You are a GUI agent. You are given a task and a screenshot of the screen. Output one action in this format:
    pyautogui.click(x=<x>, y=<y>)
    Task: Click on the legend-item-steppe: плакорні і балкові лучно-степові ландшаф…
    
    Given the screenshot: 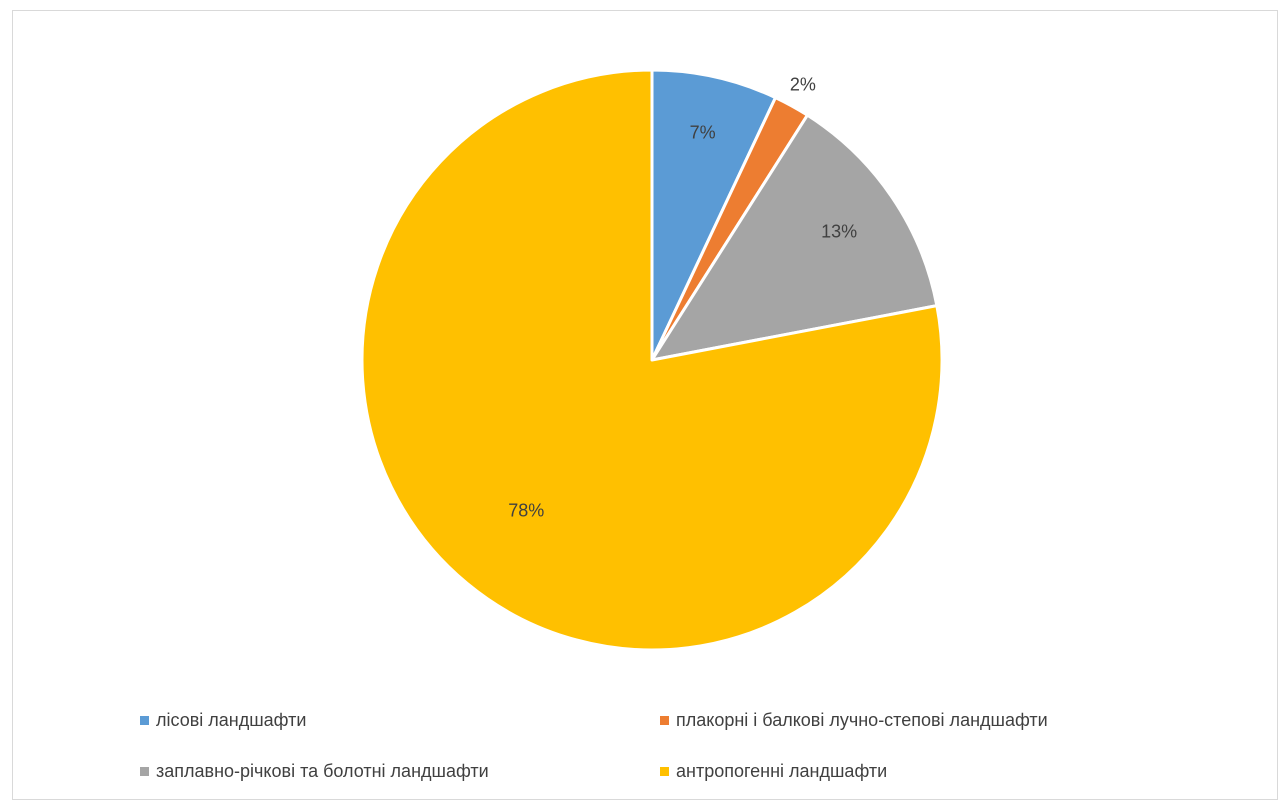 What is the action you would take?
    pyautogui.click(x=854, y=720)
    